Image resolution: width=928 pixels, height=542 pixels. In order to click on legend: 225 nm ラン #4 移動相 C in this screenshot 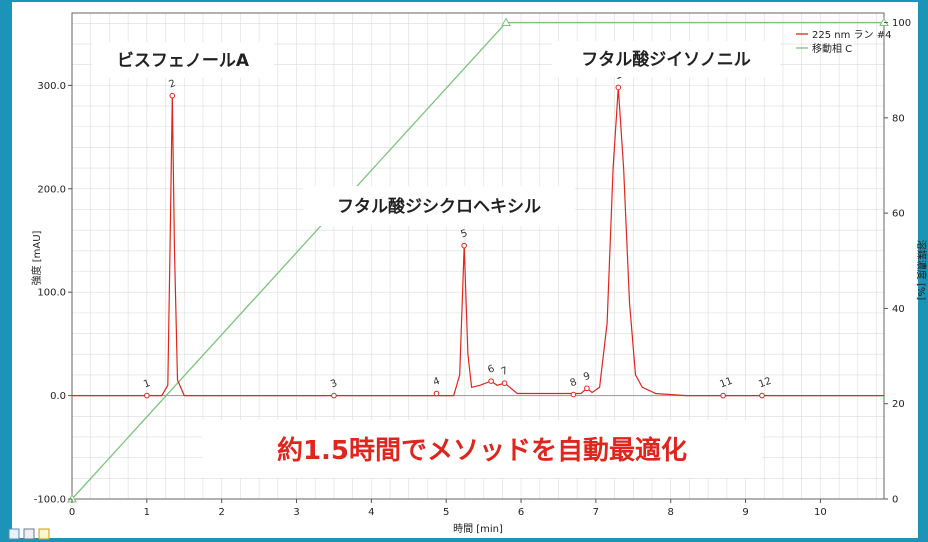, I will do `click(843, 42)`.